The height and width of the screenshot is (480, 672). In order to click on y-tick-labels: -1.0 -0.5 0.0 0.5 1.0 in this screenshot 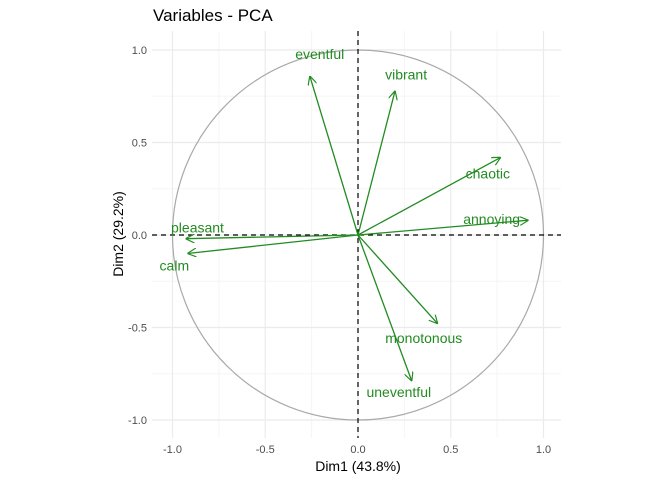, I will do `click(137, 236)`.